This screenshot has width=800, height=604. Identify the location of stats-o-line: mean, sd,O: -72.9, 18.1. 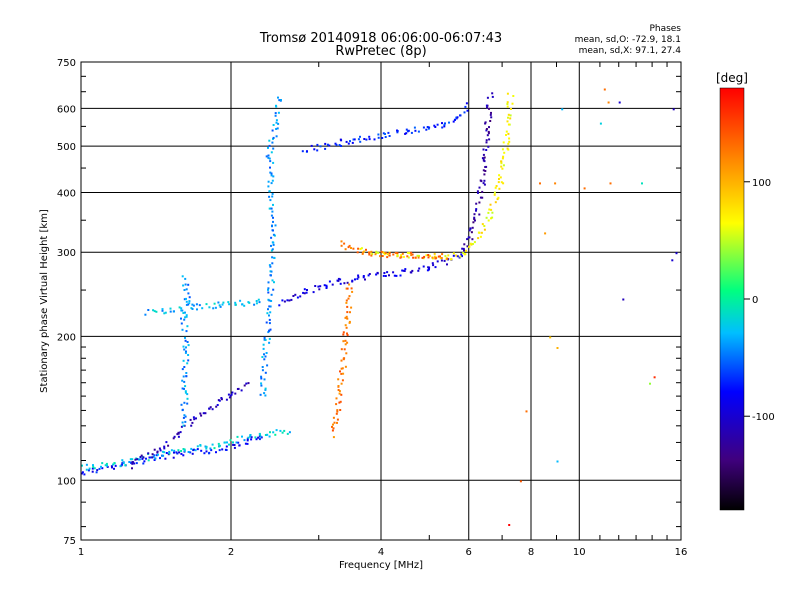
(628, 40).